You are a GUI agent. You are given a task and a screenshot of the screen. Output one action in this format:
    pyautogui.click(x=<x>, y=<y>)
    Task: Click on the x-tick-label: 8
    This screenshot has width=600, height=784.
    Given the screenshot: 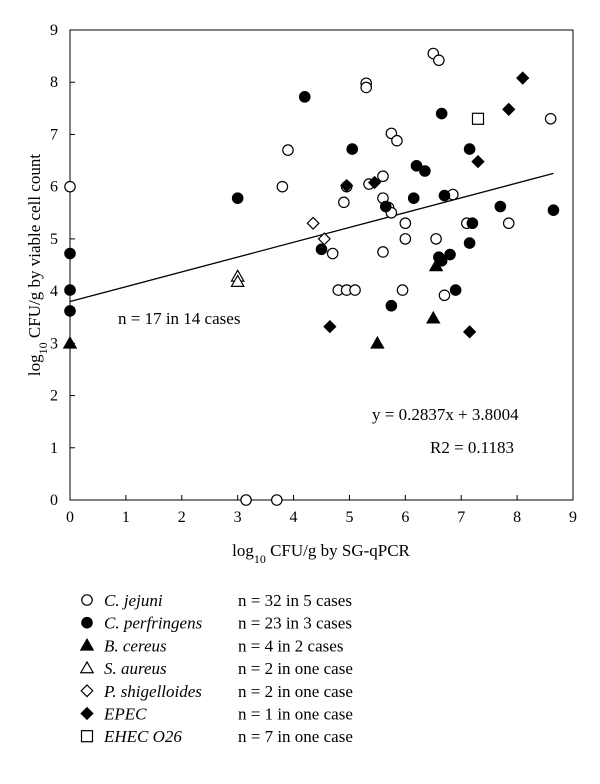 What is the action you would take?
    pyautogui.click(x=517, y=517)
    